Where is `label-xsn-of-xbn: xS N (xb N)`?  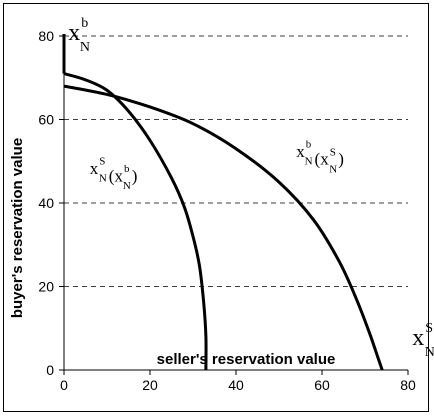 label-xsn-of-xbn: xS N (xb N) is located at coordinates (114, 173).